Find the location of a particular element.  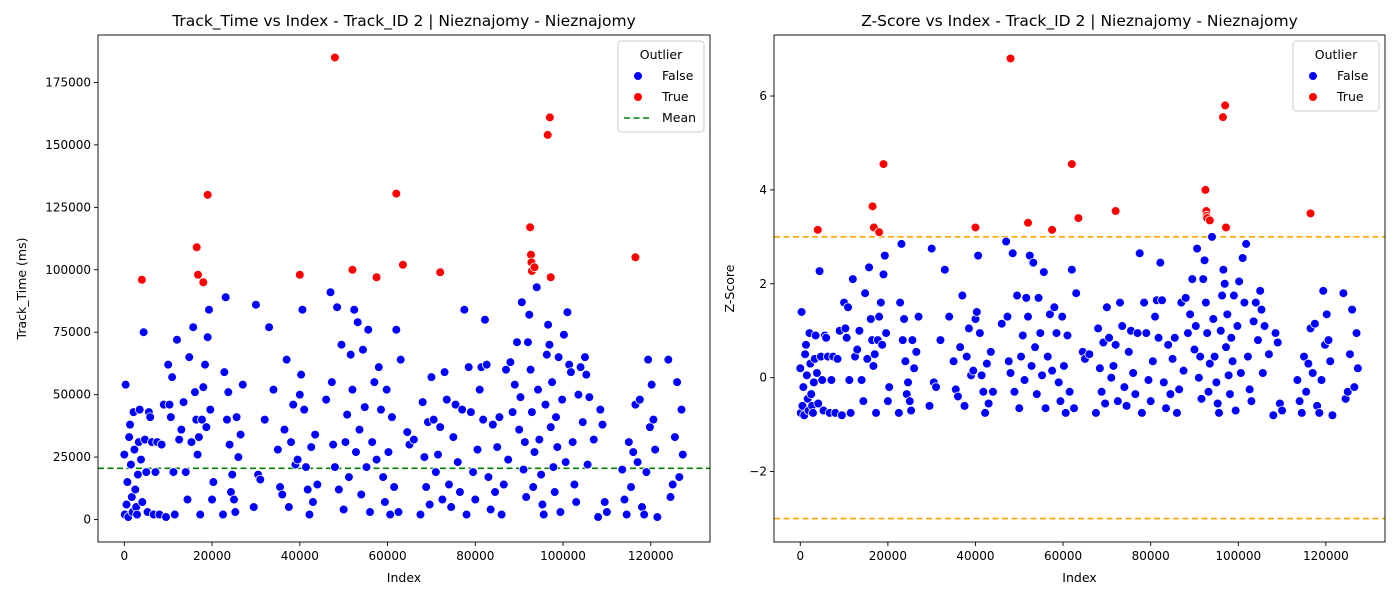

legend: Outlier False True is located at coordinates (1336, 76).